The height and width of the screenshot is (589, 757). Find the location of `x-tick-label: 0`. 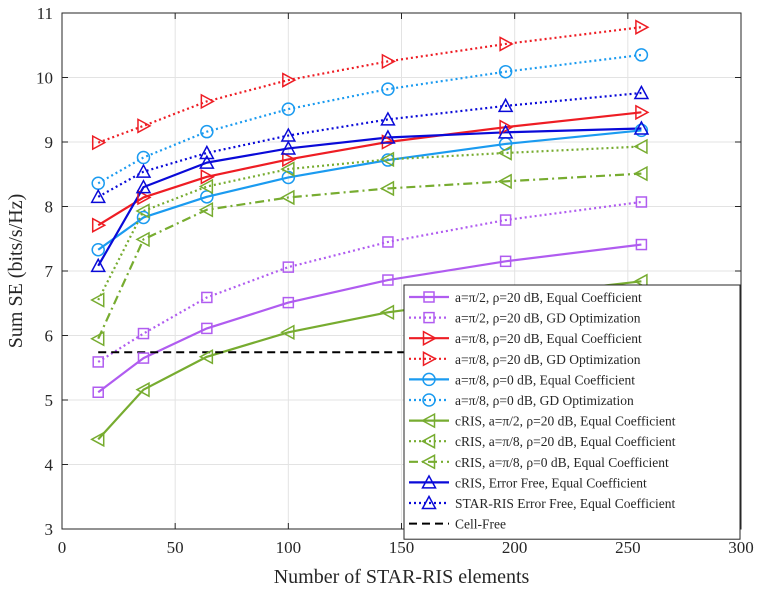

x-tick-label: 0 is located at coordinates (62, 547).